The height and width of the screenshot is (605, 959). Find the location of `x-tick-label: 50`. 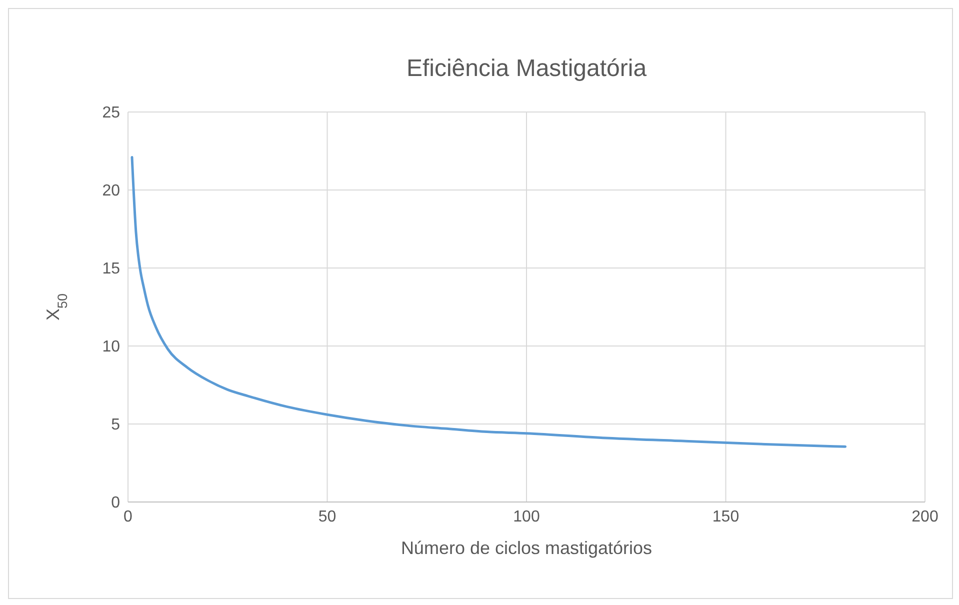

x-tick-label: 50 is located at coordinates (327, 517).